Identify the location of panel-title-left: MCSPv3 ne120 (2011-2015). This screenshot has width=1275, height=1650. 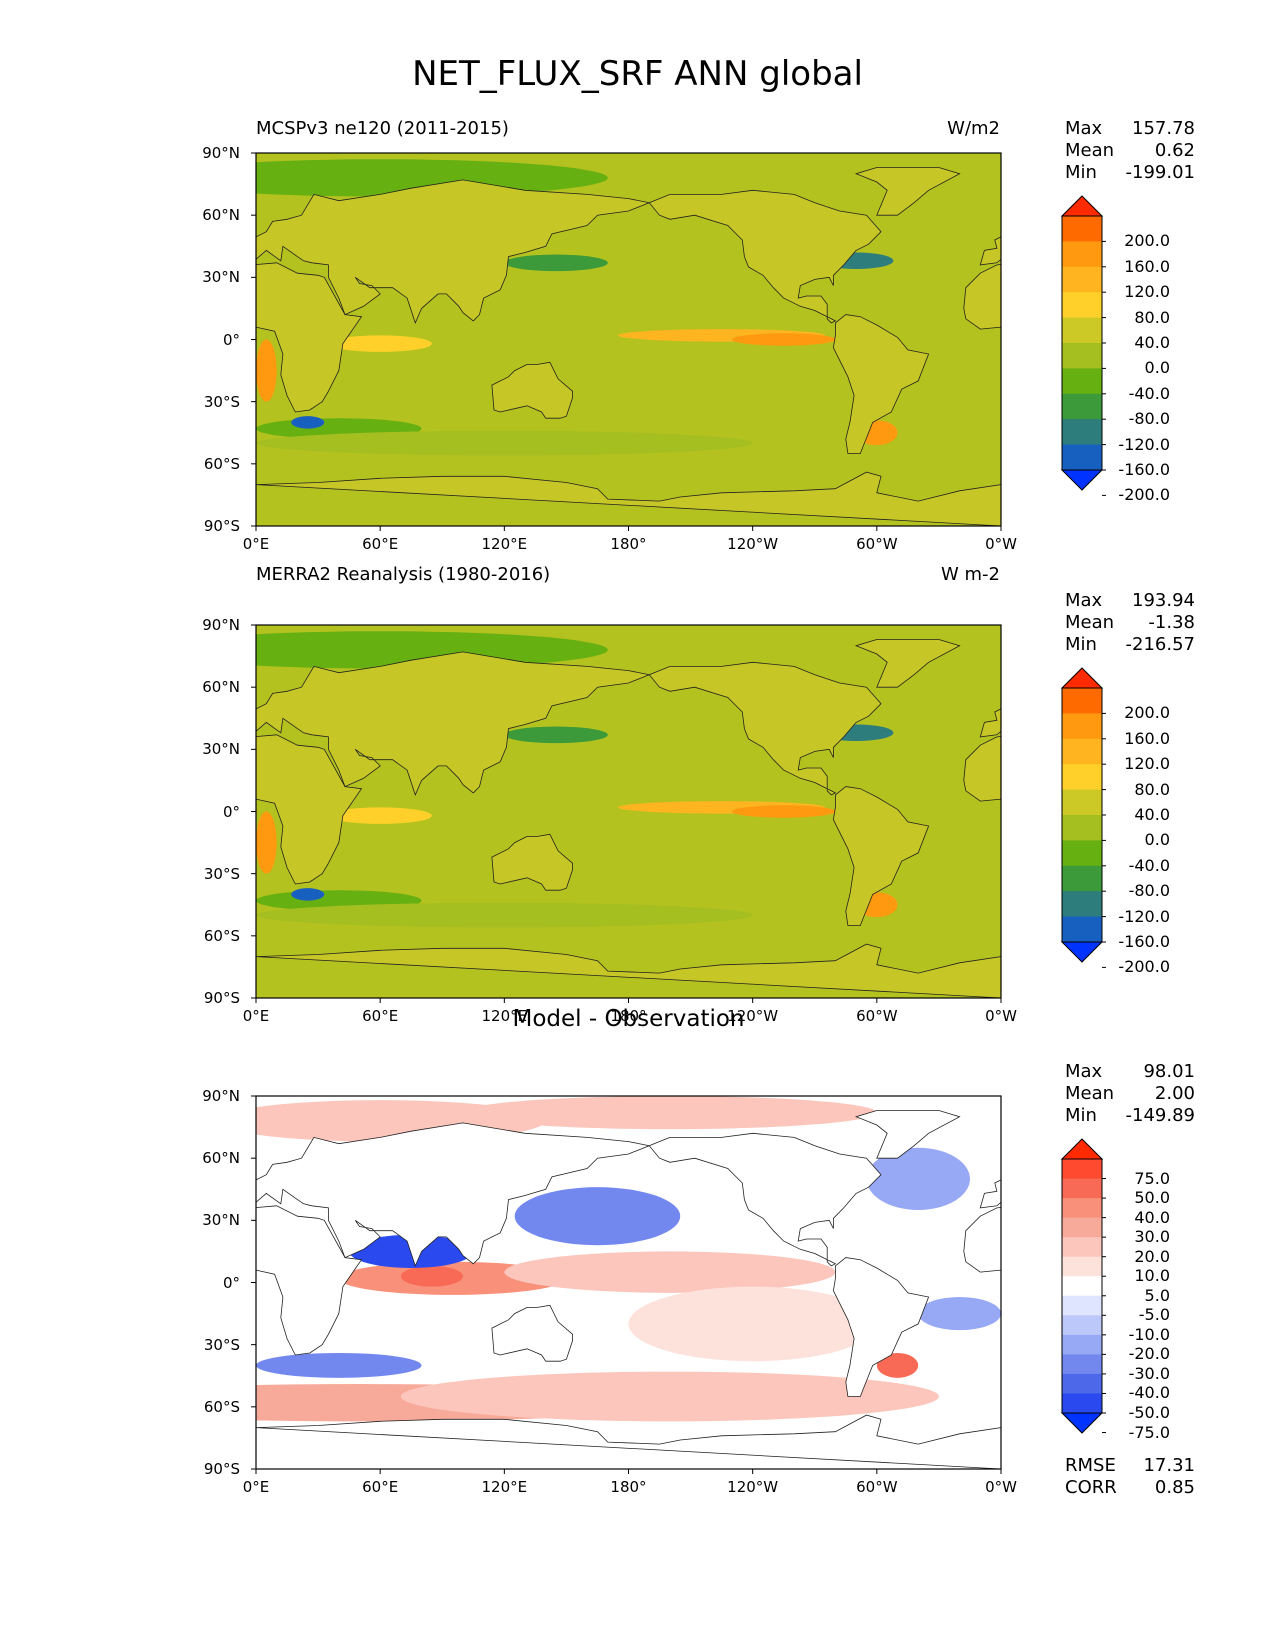
(382, 128).